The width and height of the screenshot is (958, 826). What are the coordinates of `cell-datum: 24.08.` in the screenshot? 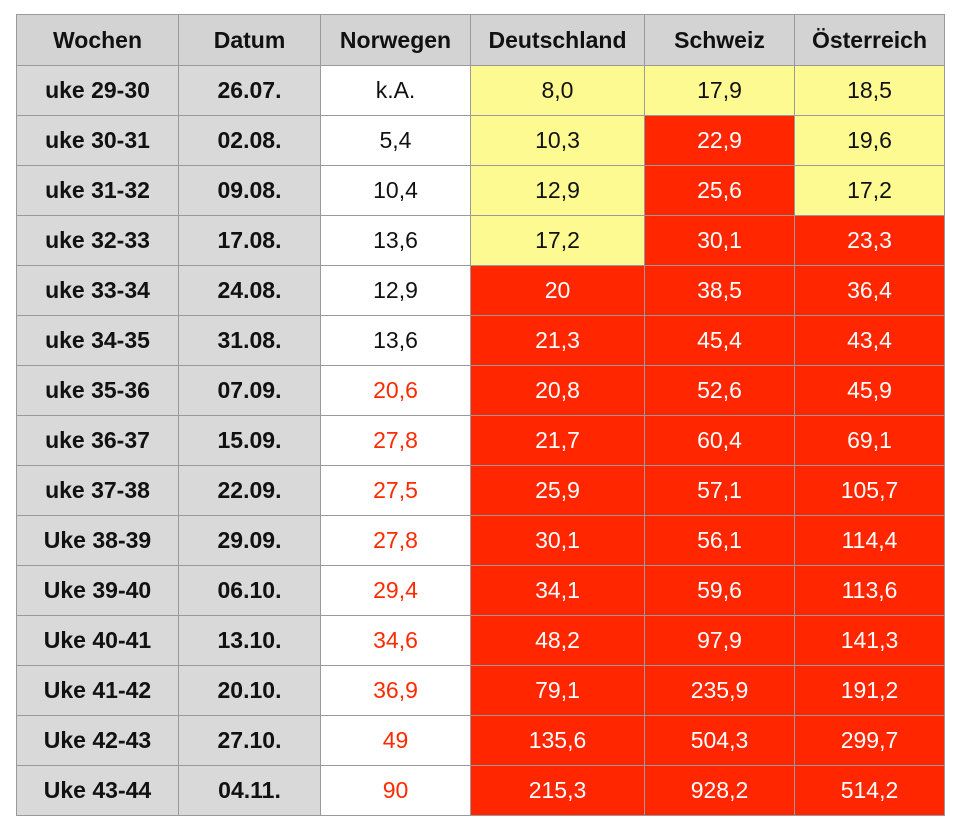 It's located at (249, 290).